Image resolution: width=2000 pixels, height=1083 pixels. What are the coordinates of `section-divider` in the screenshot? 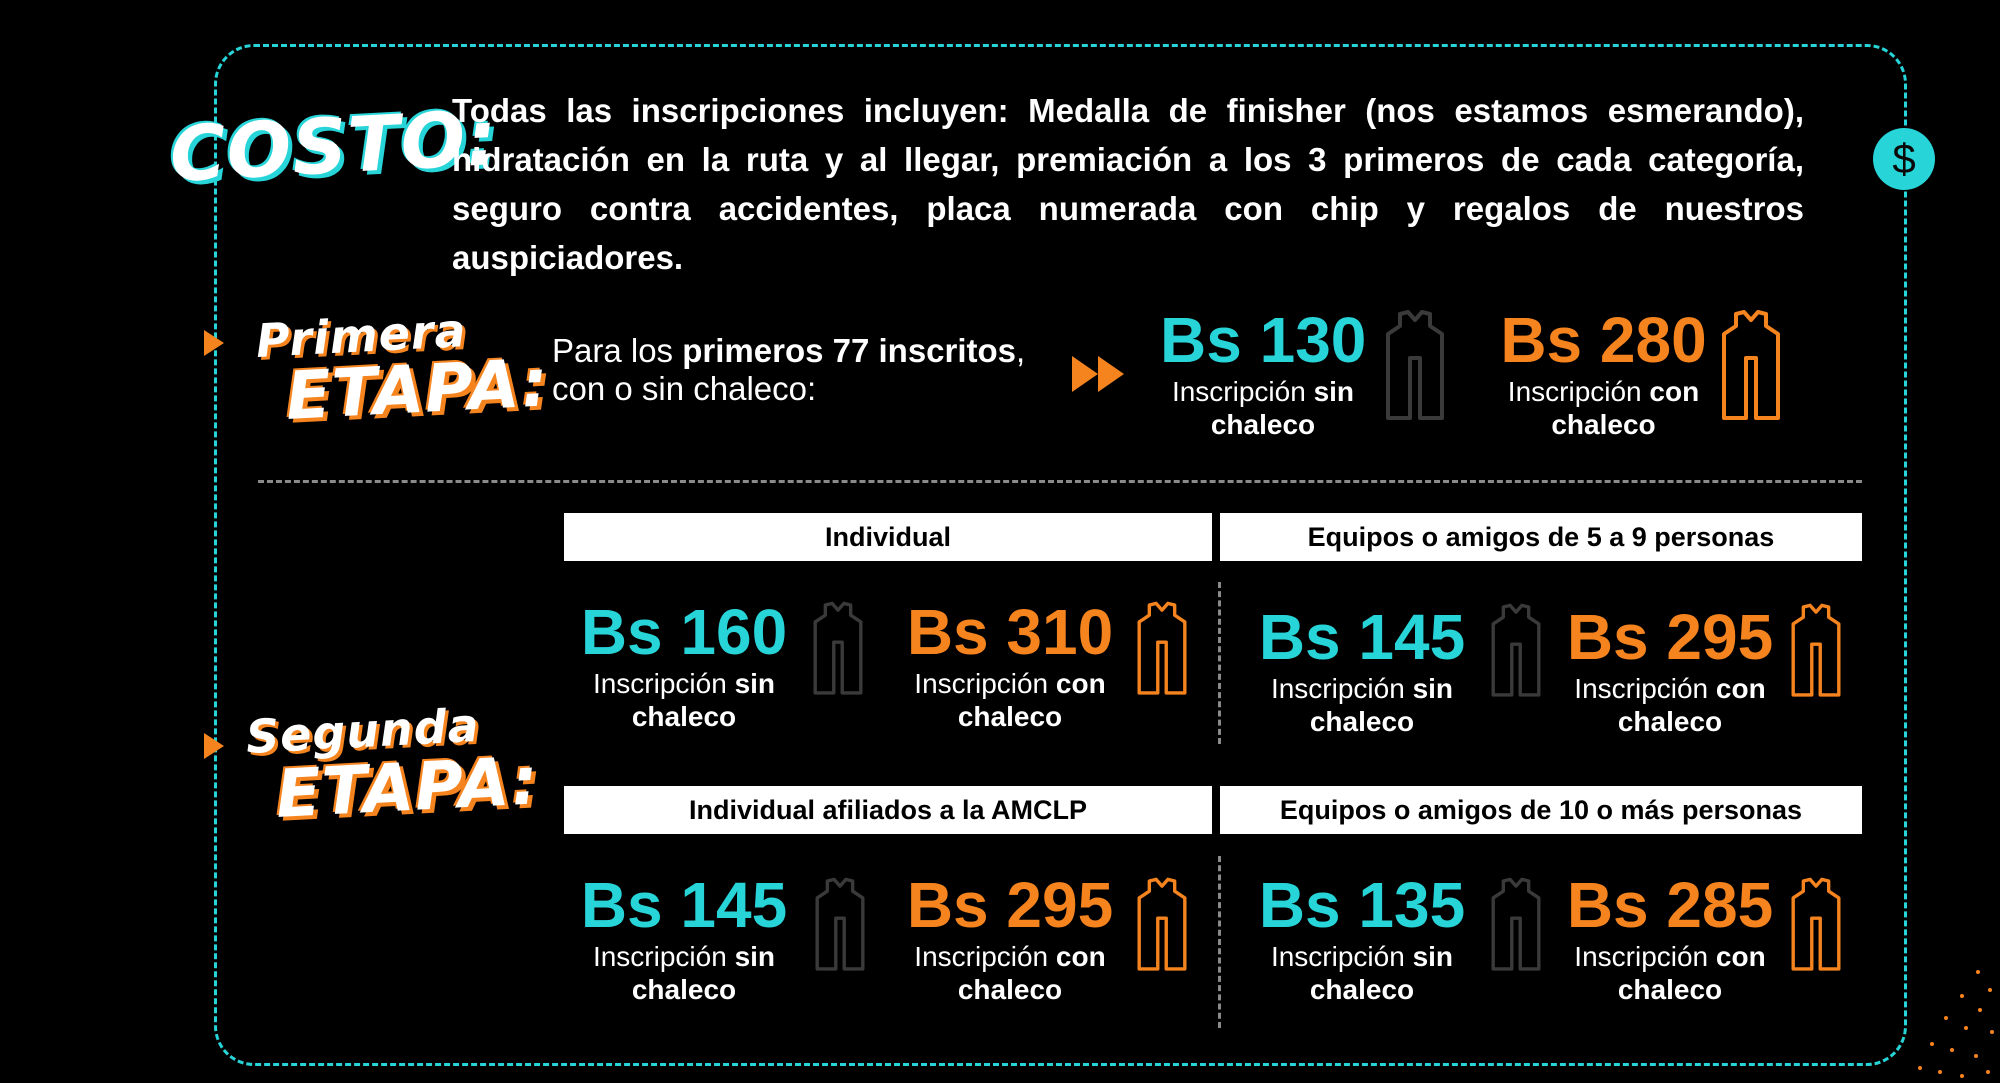 It's located at (1060, 481).